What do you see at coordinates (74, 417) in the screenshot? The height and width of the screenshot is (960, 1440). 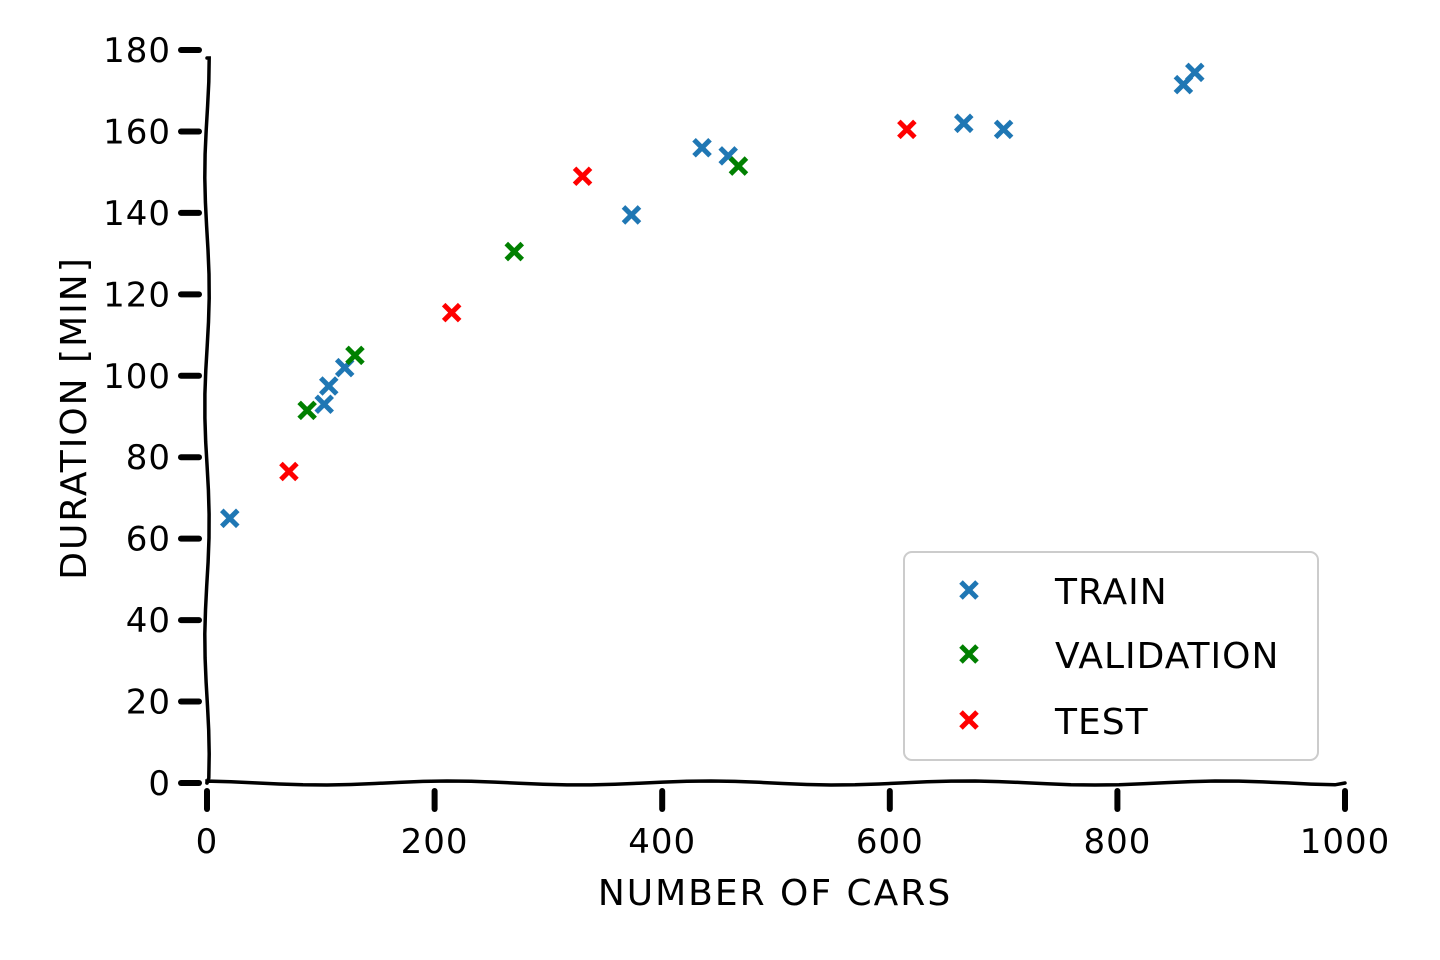 I see `y-axis-label: Duration [min]` at bounding box center [74, 417].